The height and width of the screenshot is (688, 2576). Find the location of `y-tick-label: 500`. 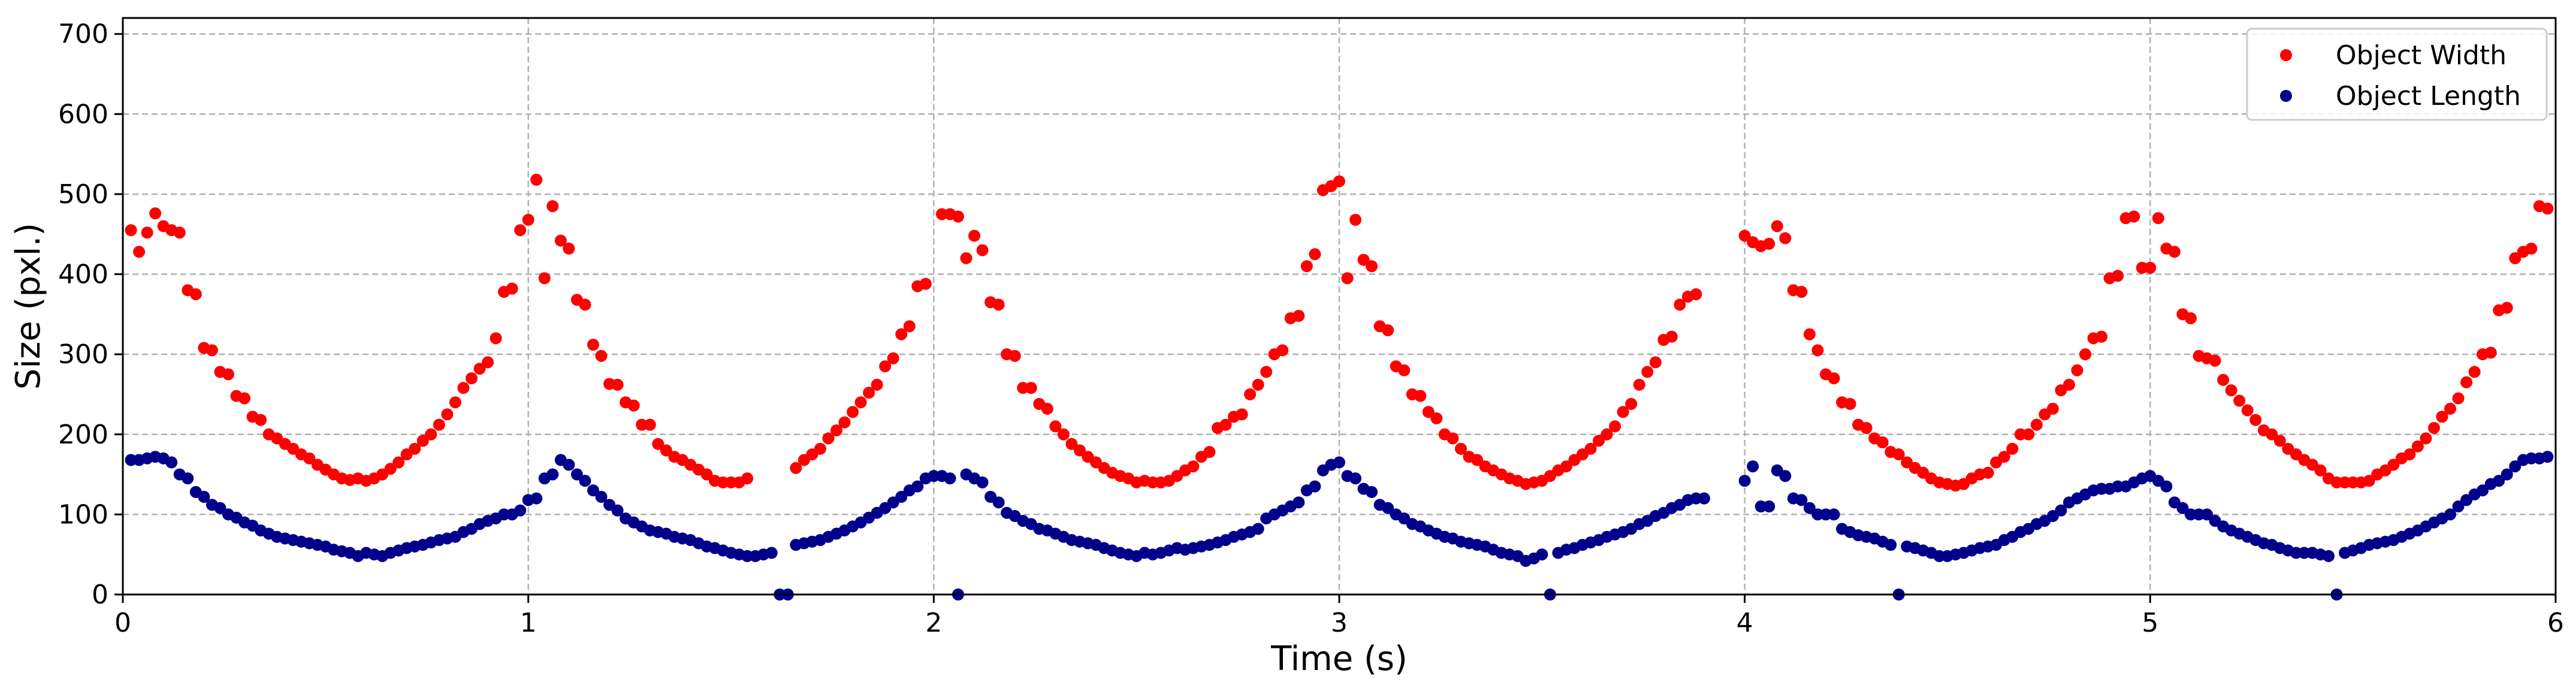

y-tick-label: 500 is located at coordinates (83, 194).